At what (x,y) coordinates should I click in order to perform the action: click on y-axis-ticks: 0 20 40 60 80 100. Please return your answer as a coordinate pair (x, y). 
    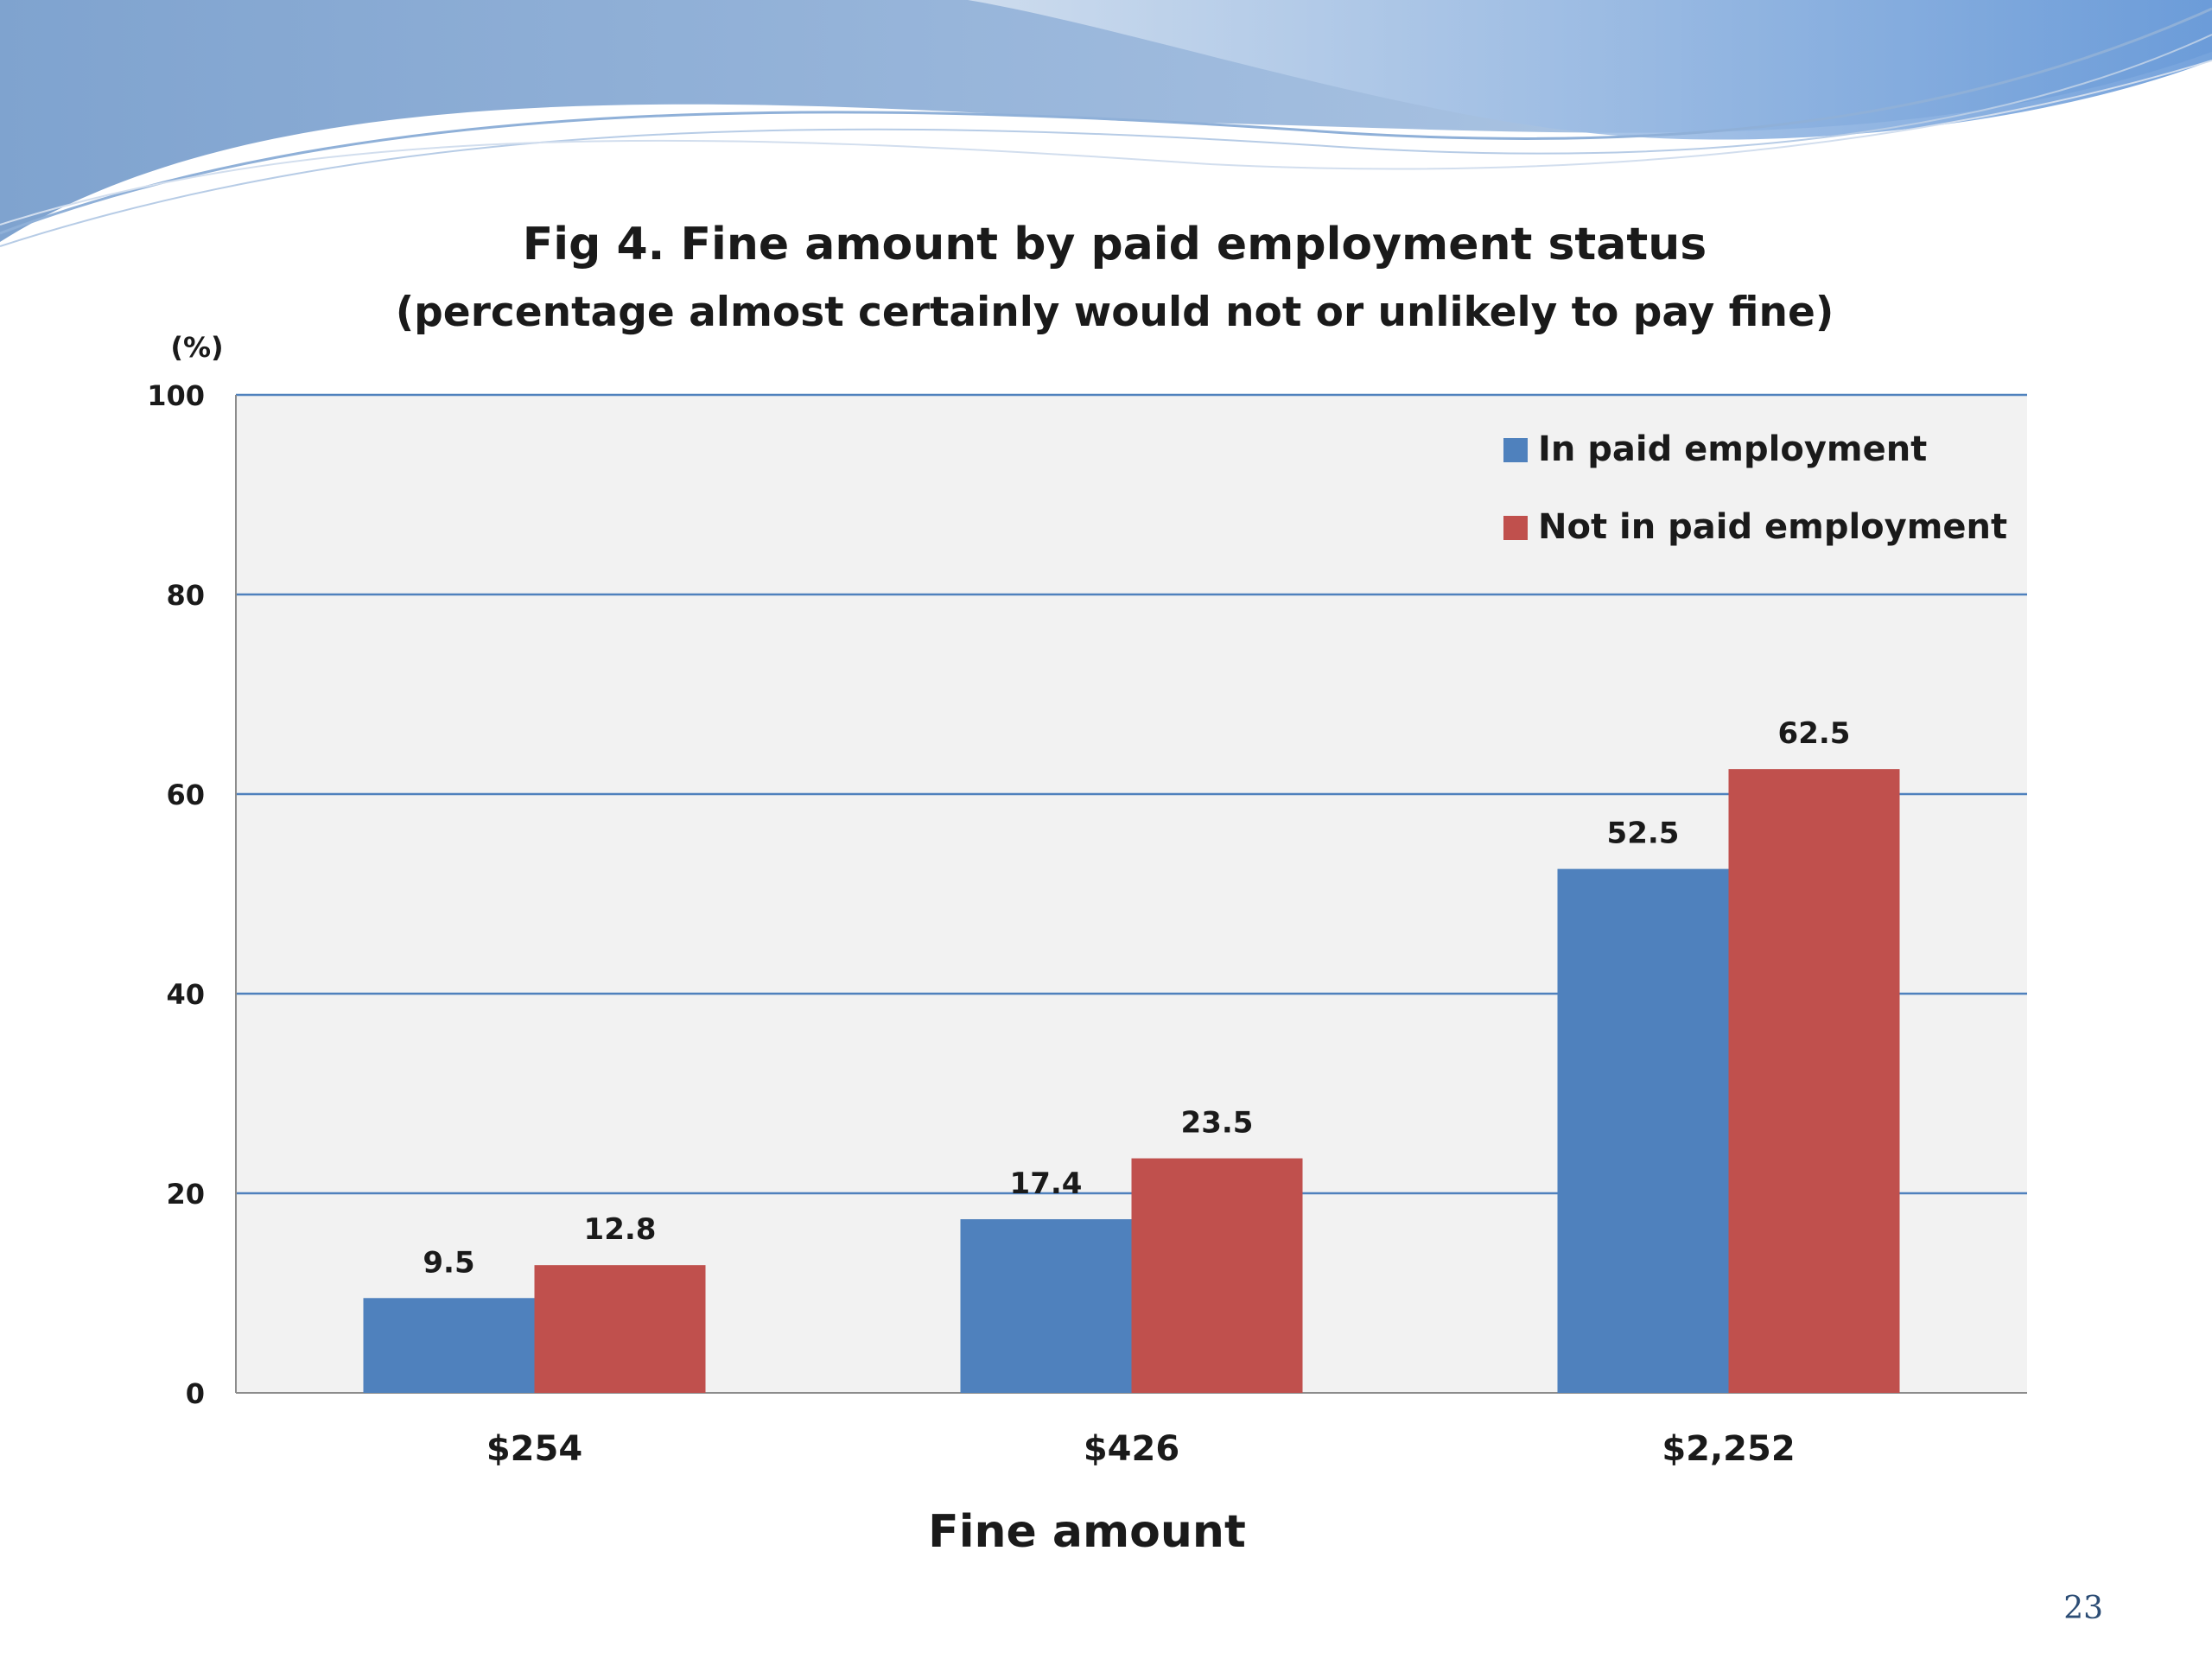
    Looking at the image, I should click on (176, 894).